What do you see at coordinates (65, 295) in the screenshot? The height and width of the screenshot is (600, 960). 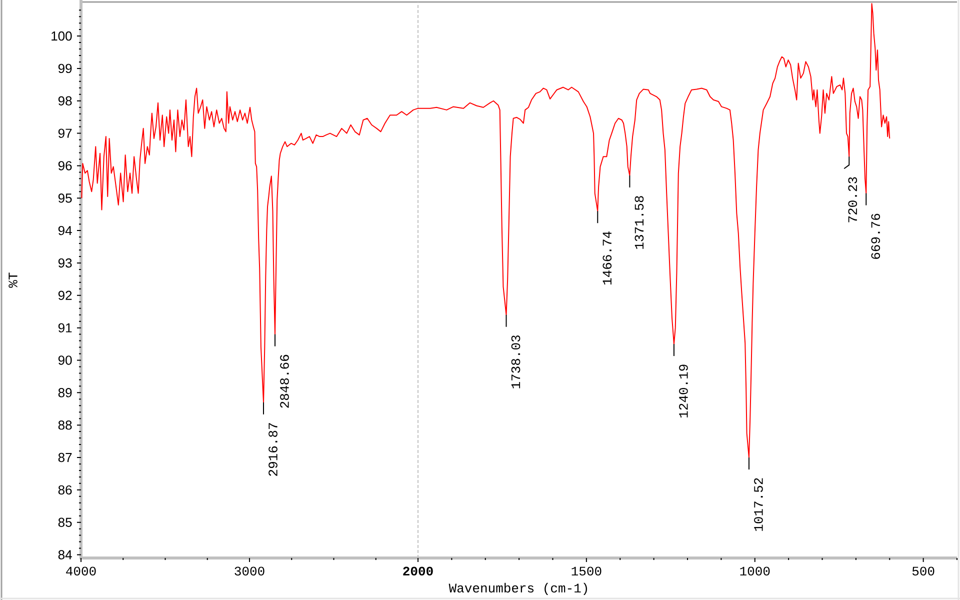 I see `y-tick-label: 92` at bounding box center [65, 295].